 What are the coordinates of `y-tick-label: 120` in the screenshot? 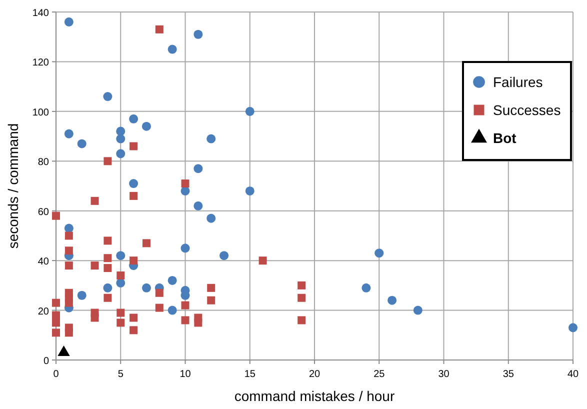 It's located at (41, 63).